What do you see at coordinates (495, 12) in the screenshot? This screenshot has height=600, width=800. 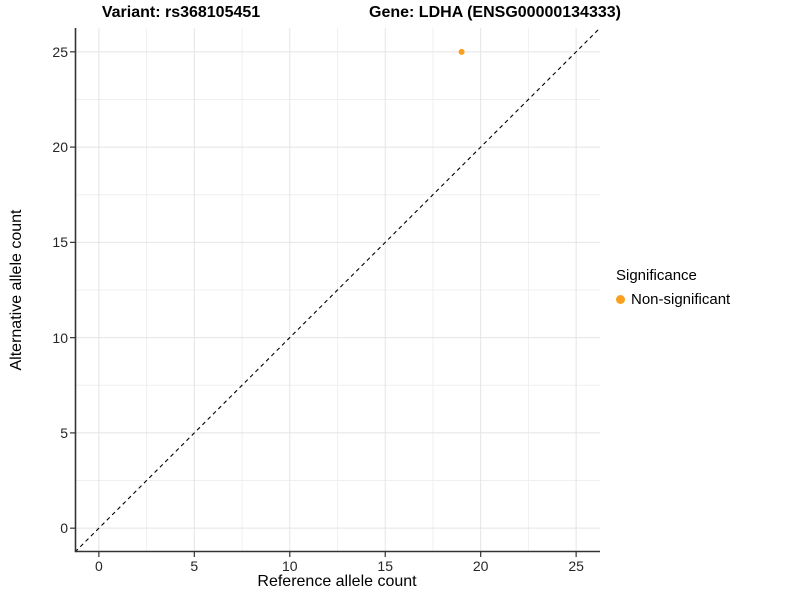 I see `gene-title: Gene: LDHA (ENSG00000134333)` at bounding box center [495, 12].